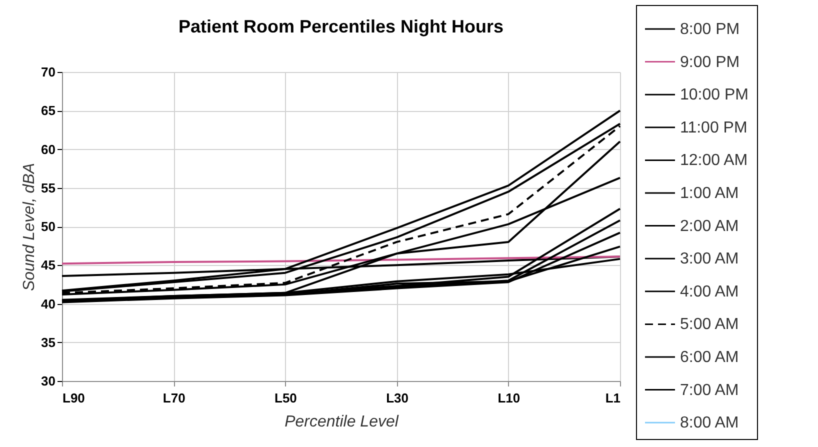  What do you see at coordinates (341, 422) in the screenshot?
I see `x-axis-title: Percentile Level` at bounding box center [341, 422].